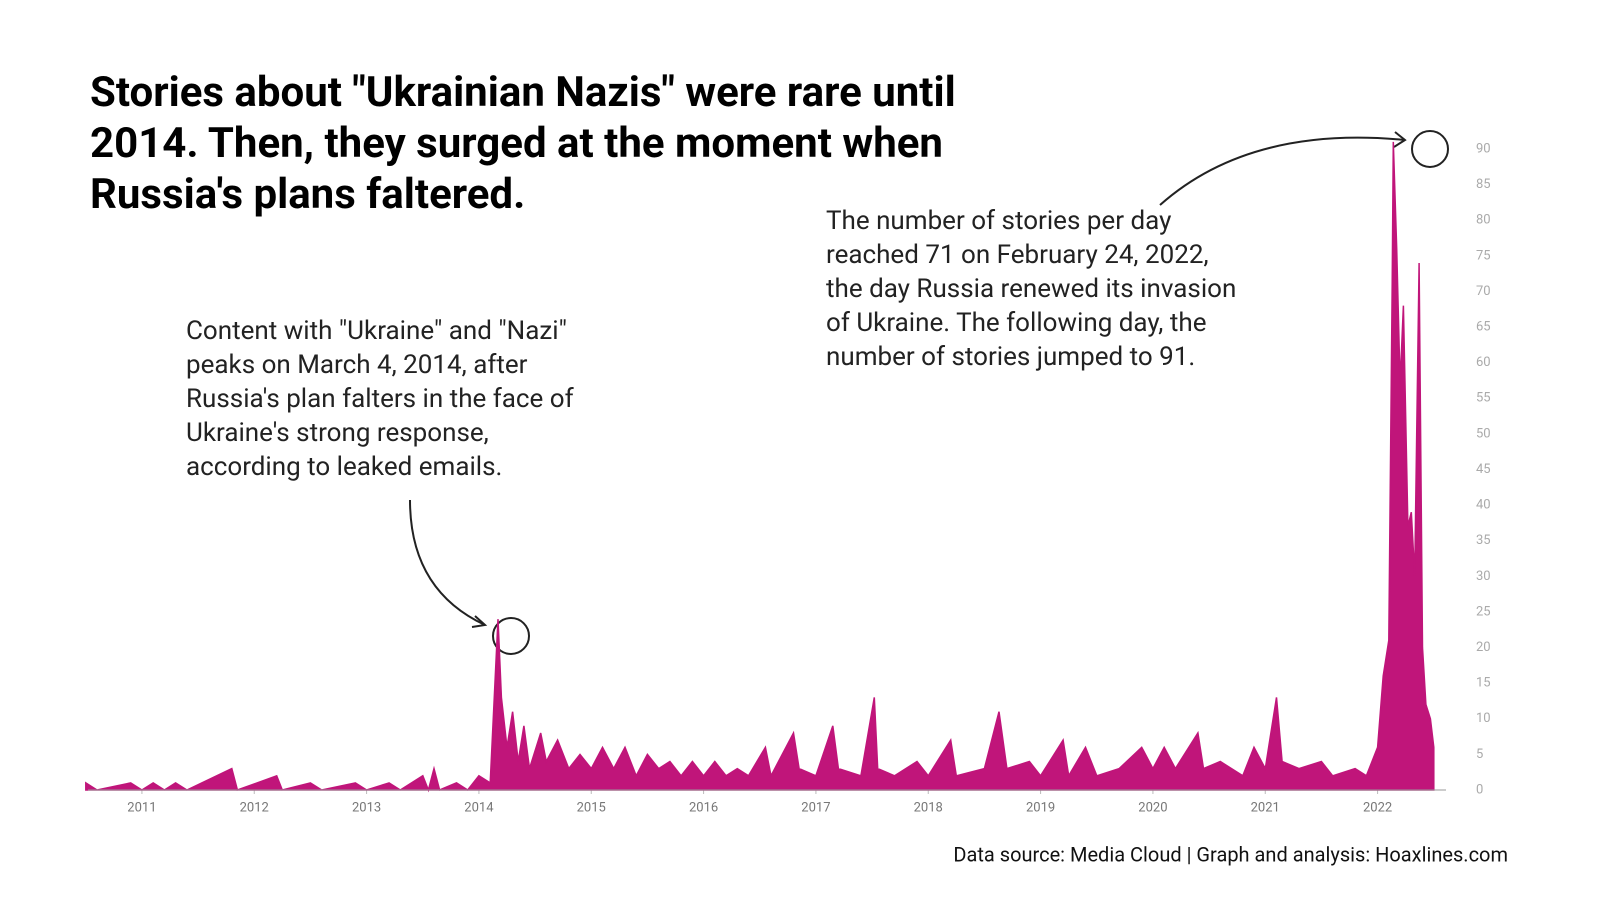  I want to click on x-tick-label: 2017, so click(815, 807).